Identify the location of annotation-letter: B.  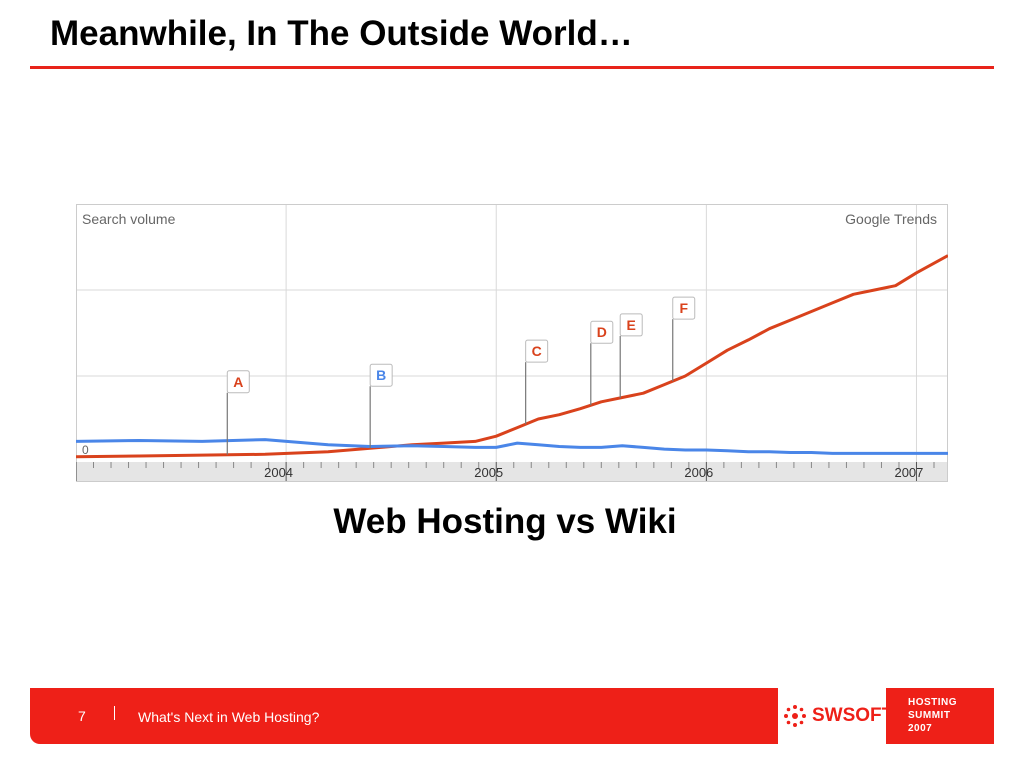
(381, 375).